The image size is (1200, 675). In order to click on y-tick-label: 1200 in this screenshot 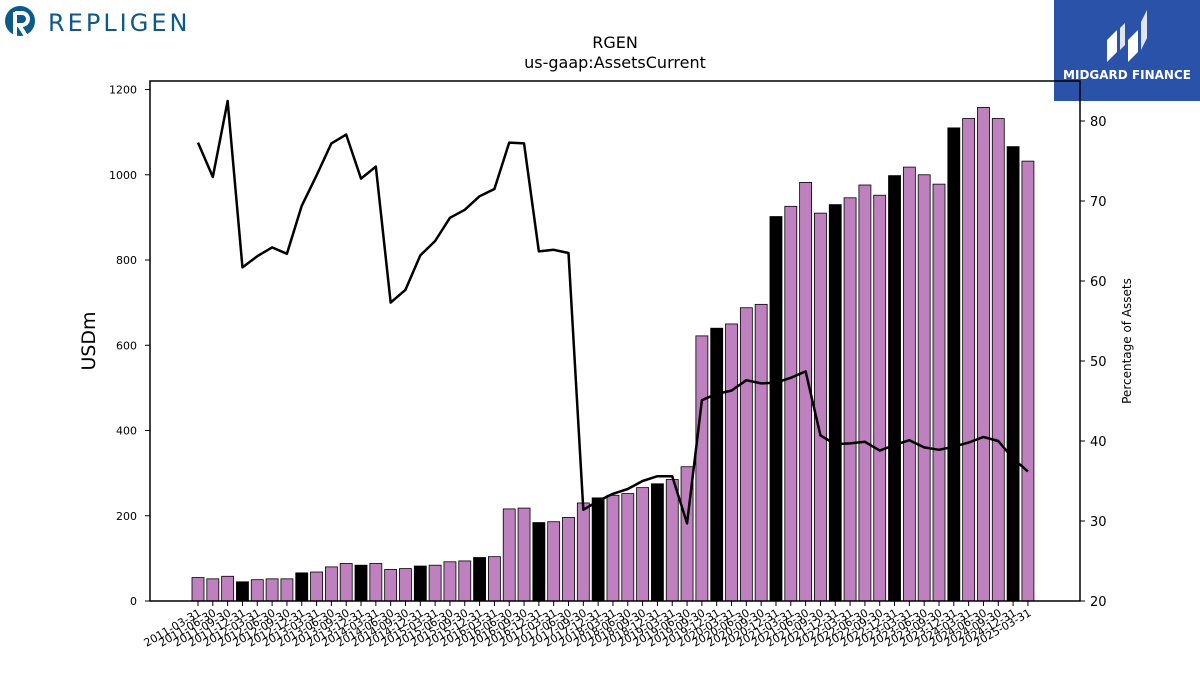, I will do `click(123, 90)`.